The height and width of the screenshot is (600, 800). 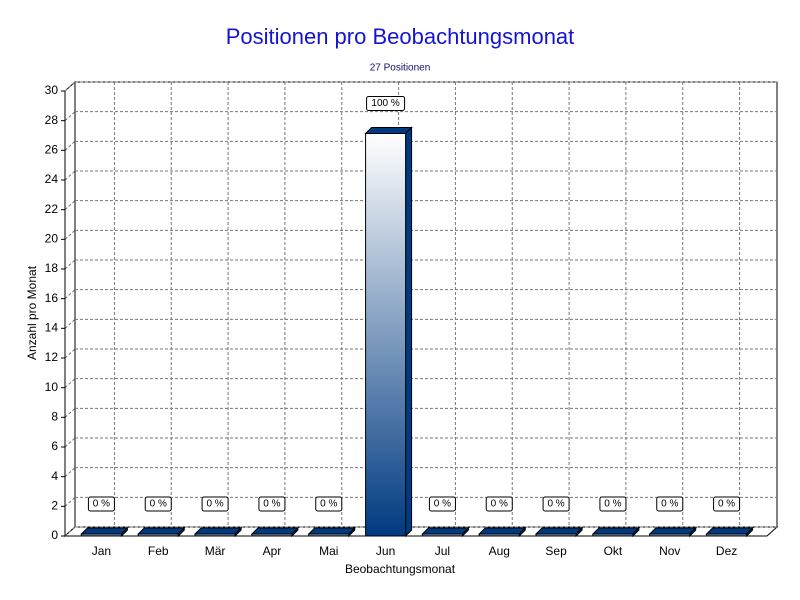 I want to click on y-tick-label: 8, so click(x=54, y=417).